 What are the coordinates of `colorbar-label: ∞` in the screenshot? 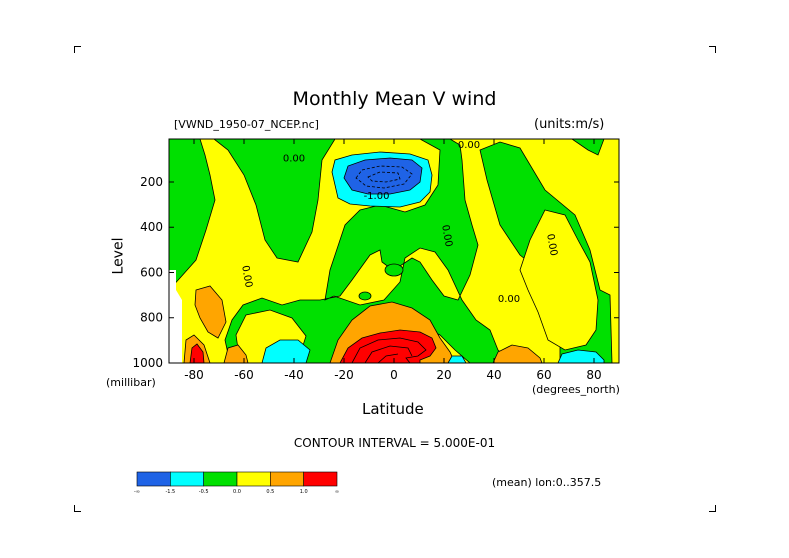 It's located at (337, 492).